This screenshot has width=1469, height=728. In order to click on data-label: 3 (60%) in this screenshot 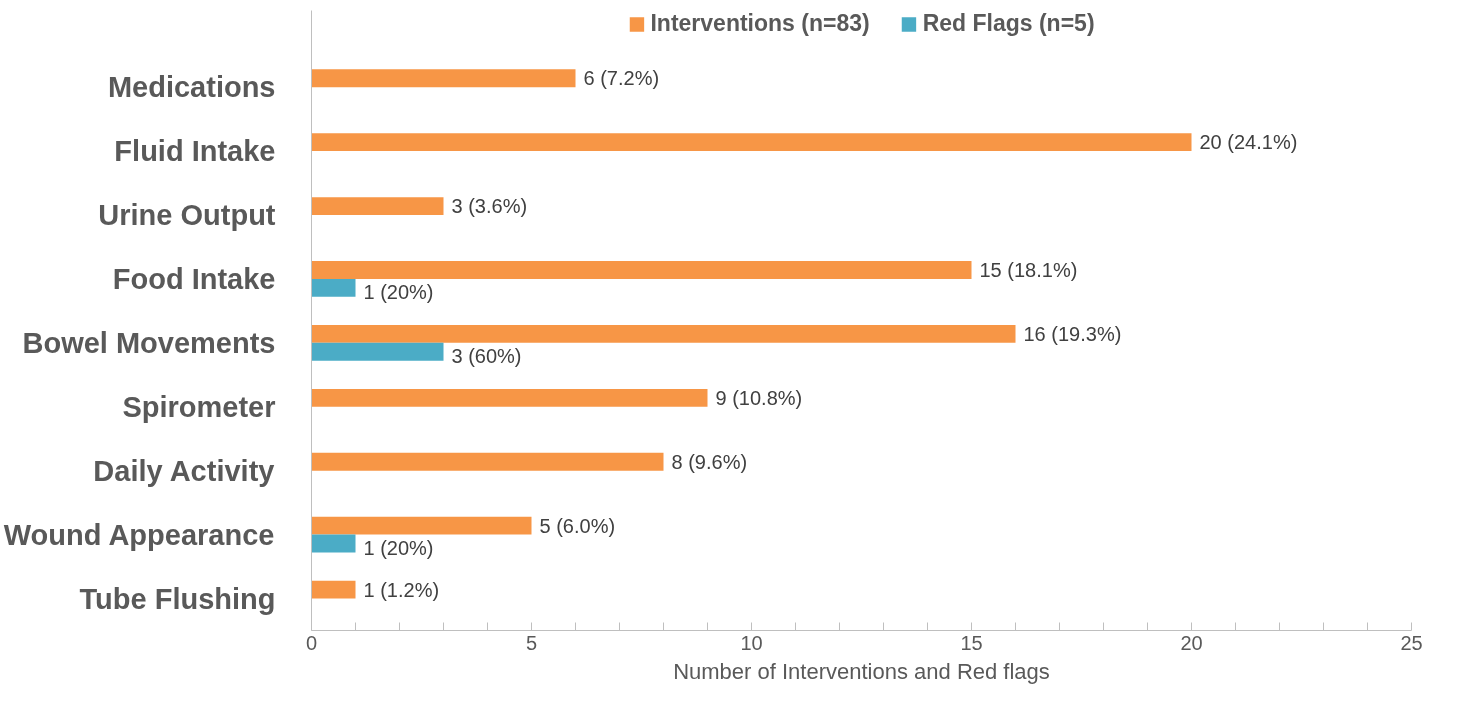, I will do `click(486, 355)`.